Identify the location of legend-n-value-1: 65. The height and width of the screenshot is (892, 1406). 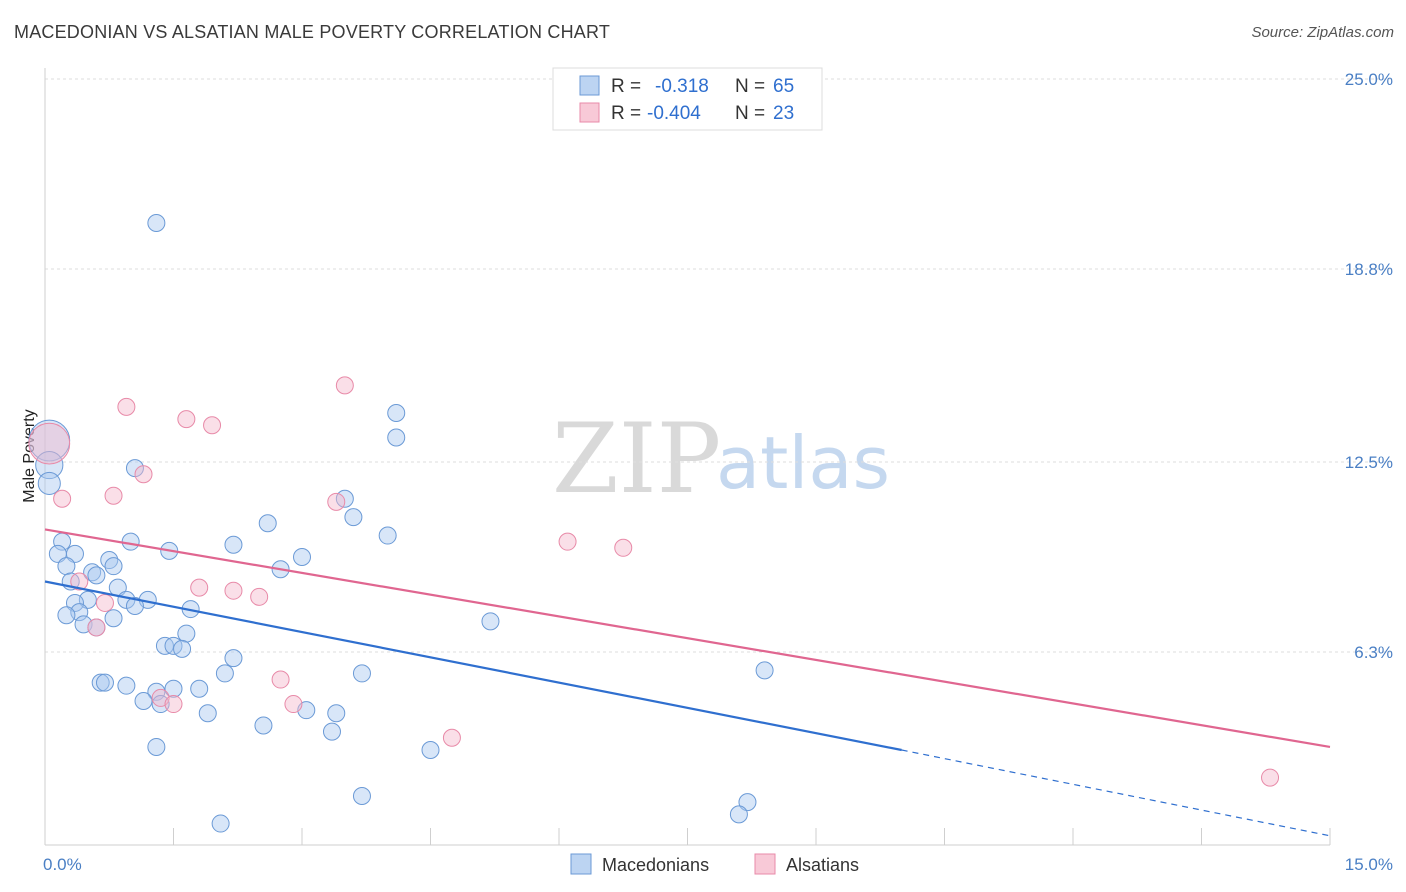
(783, 86).